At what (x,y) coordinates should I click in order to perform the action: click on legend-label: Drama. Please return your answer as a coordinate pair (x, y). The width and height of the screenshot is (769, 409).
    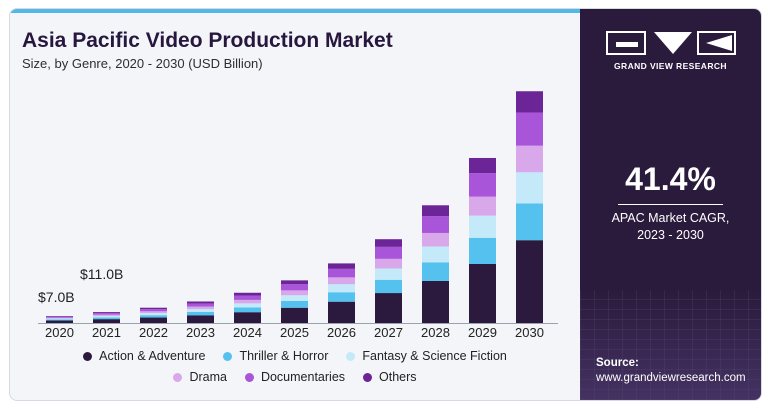
    Looking at the image, I should click on (208, 377).